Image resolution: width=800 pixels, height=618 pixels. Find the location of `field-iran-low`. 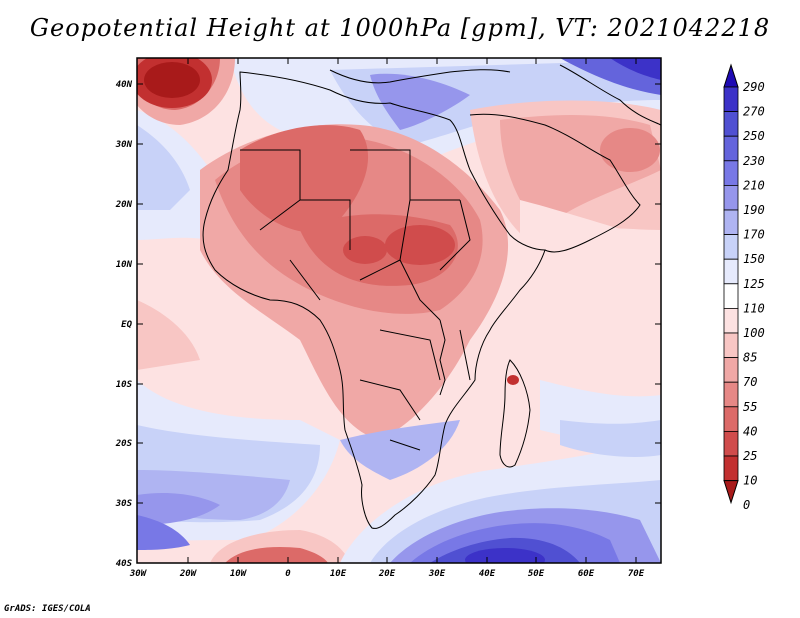

field-iran-low is located at coordinates (630, 150).